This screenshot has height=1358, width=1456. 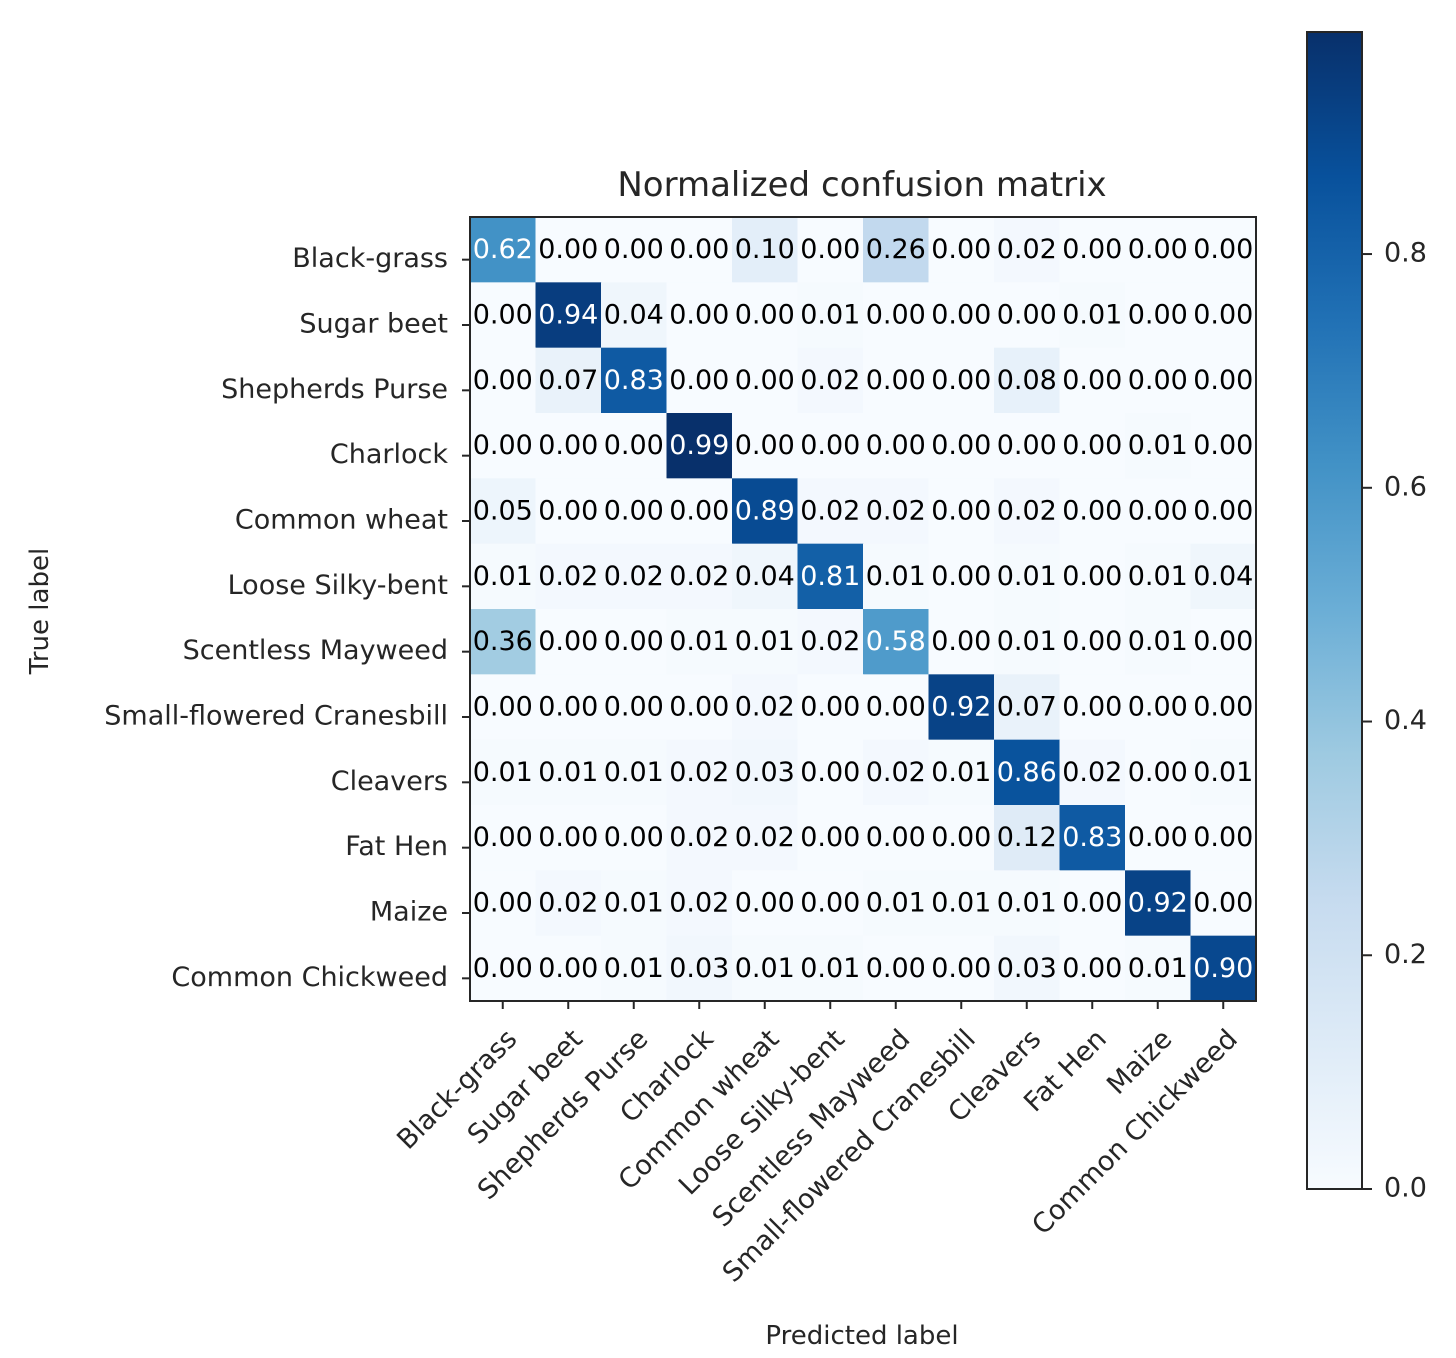 I want to click on y-tick-label: Fat Hen, so click(x=396, y=846).